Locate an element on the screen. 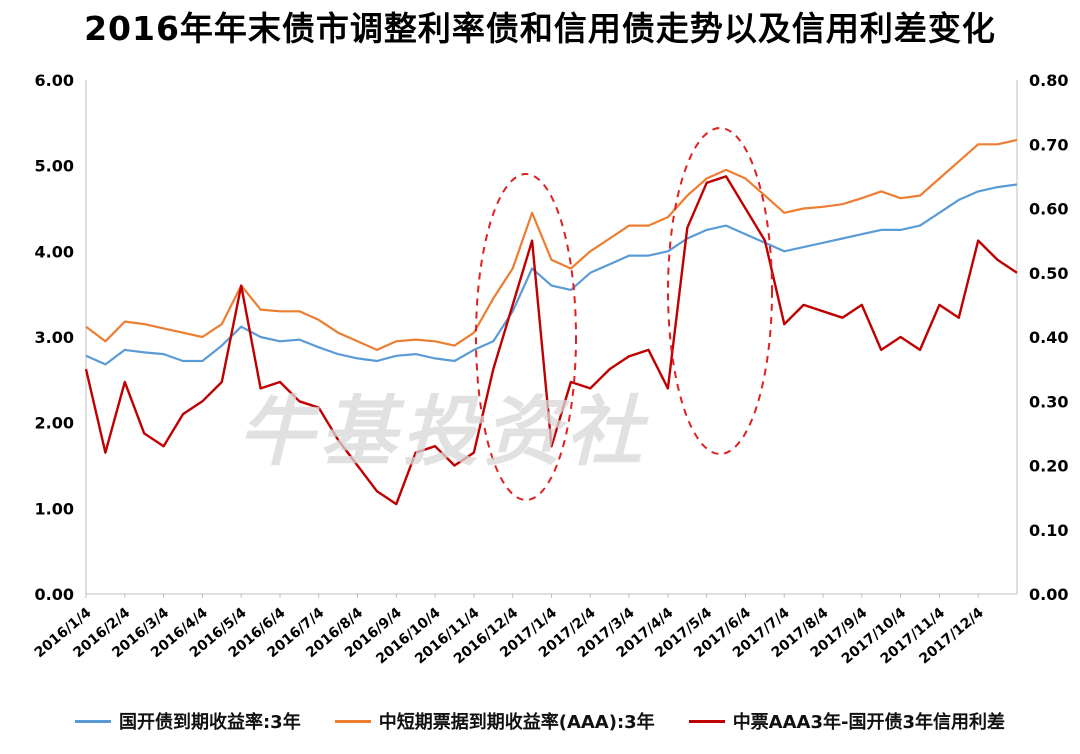 The width and height of the screenshot is (1080, 754). y-right-tick-label: 0.00 is located at coordinates (1048, 594).